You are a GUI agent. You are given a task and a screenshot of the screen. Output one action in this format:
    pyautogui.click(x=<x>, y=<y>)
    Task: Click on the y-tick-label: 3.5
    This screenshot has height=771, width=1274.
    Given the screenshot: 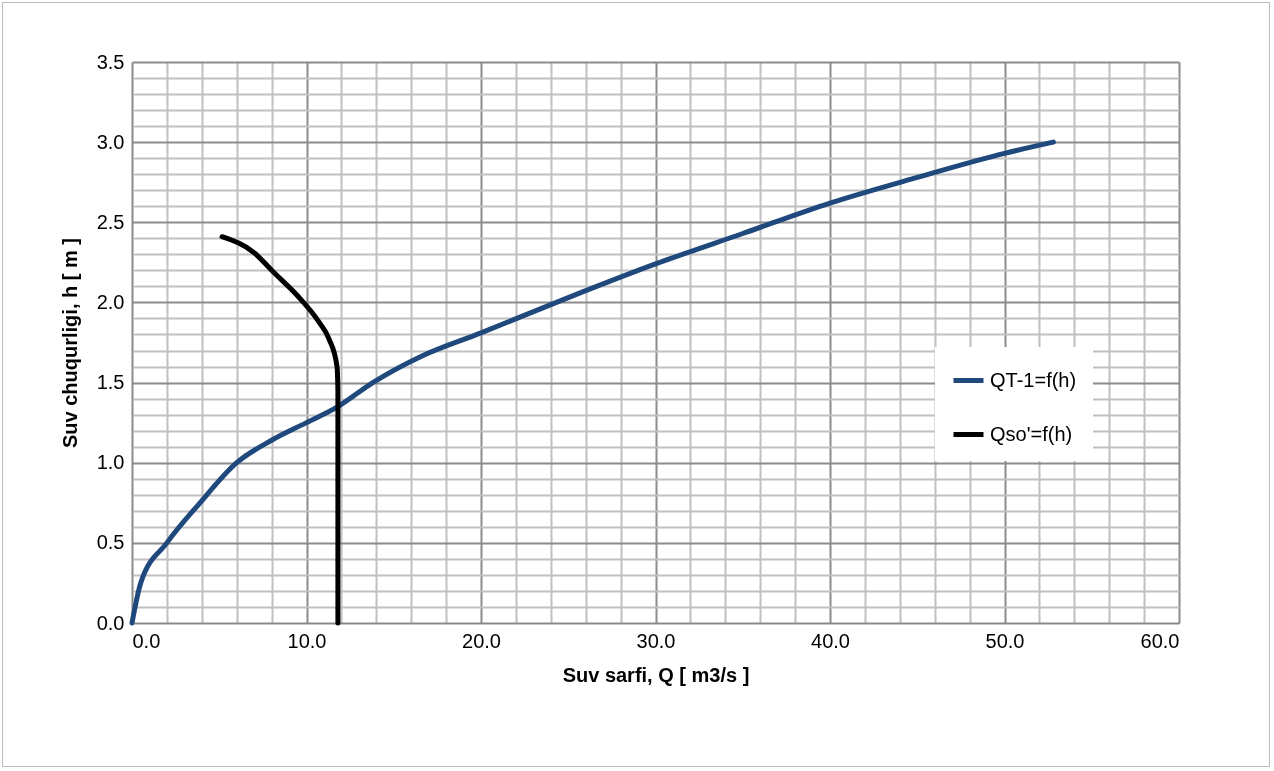 What is the action you would take?
    pyautogui.click(x=110, y=61)
    